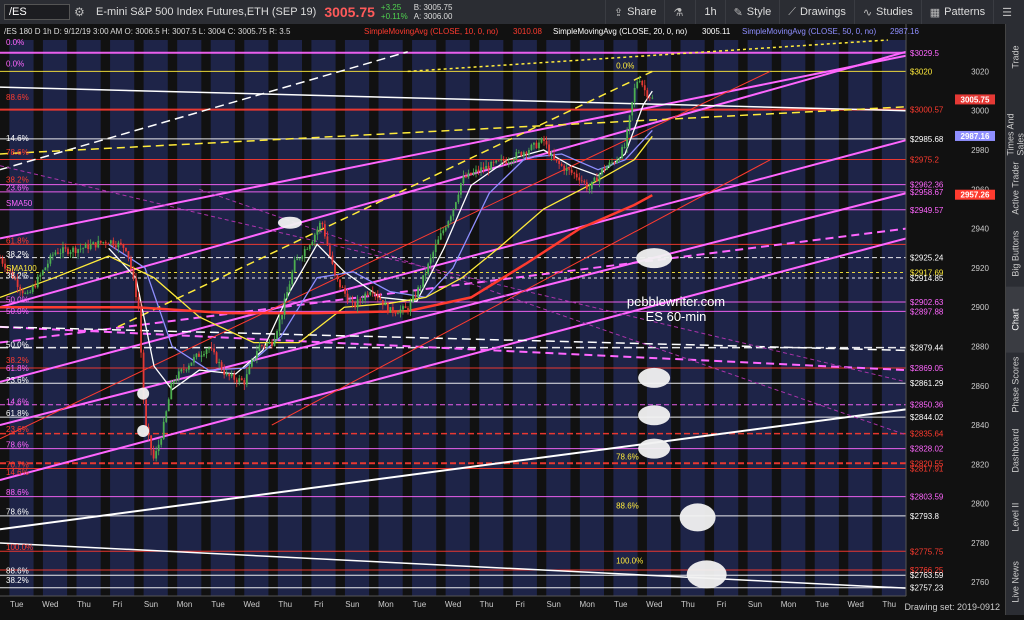  I want to click on symbol-input: /ES, so click(37, 12).